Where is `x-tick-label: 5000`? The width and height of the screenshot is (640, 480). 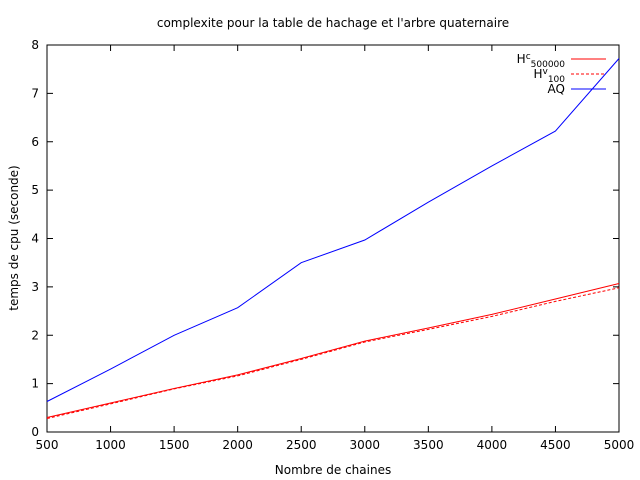
x-tick-label: 5000 is located at coordinates (619, 445).